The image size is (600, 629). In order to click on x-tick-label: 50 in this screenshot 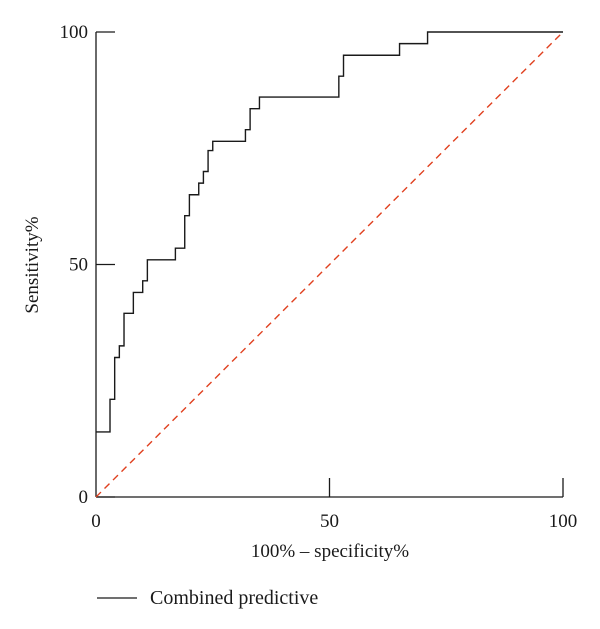, I will do `click(329, 521)`.